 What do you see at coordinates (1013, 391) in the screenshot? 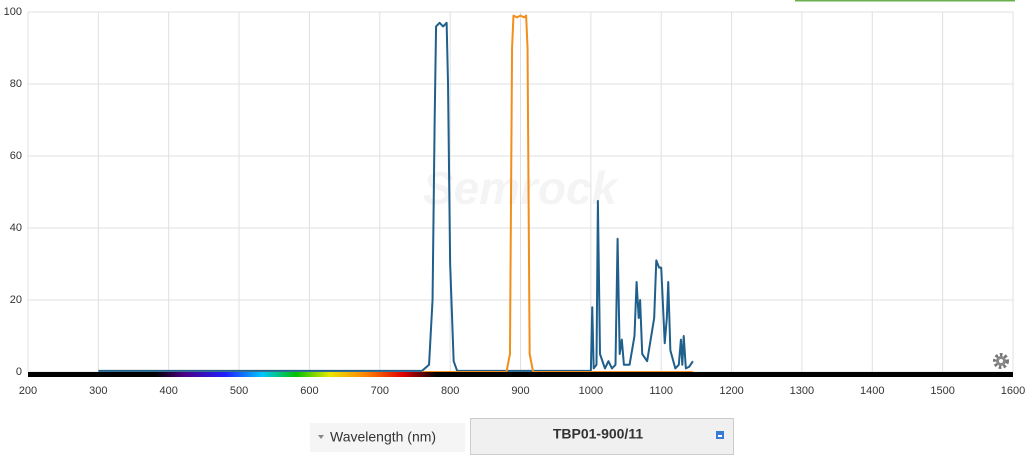
I see `x-tick-label: 1600` at bounding box center [1013, 391].